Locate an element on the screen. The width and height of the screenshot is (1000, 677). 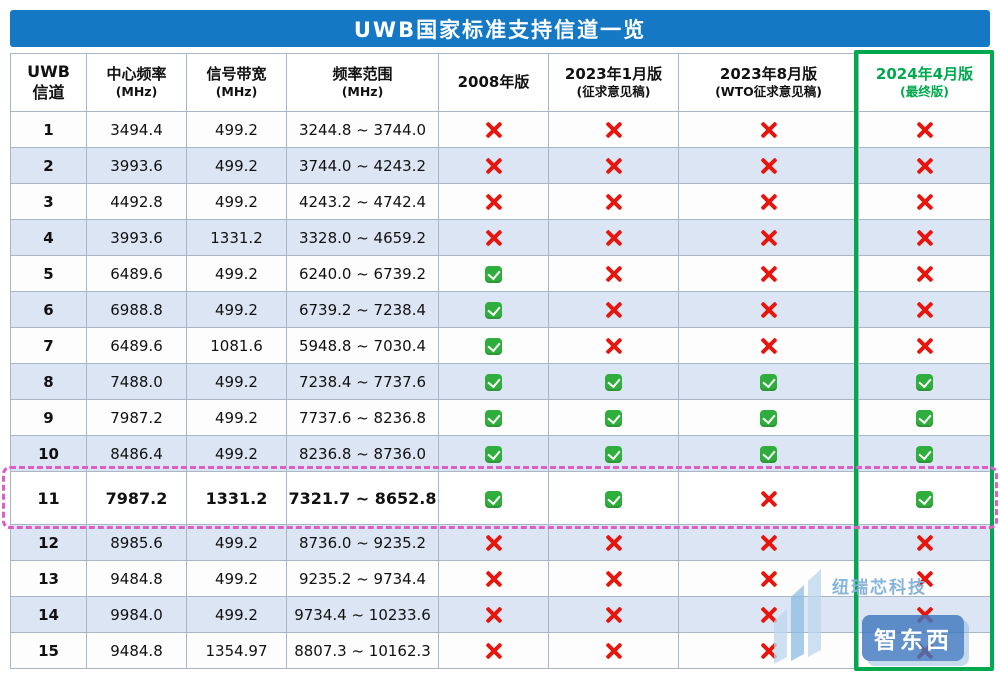
table-row-channel-14: 14 9984.0 499.2 9734.4 ~ 10233.6 is located at coordinates (500, 614).